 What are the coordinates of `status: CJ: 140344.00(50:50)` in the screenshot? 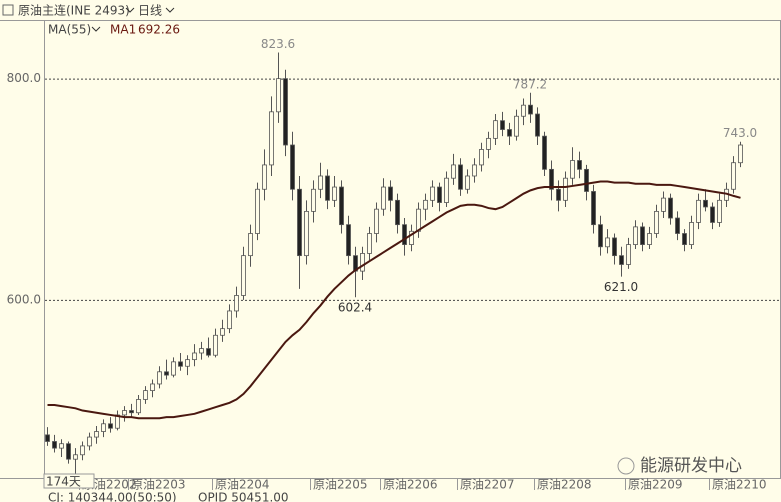 It's located at (112, 496).